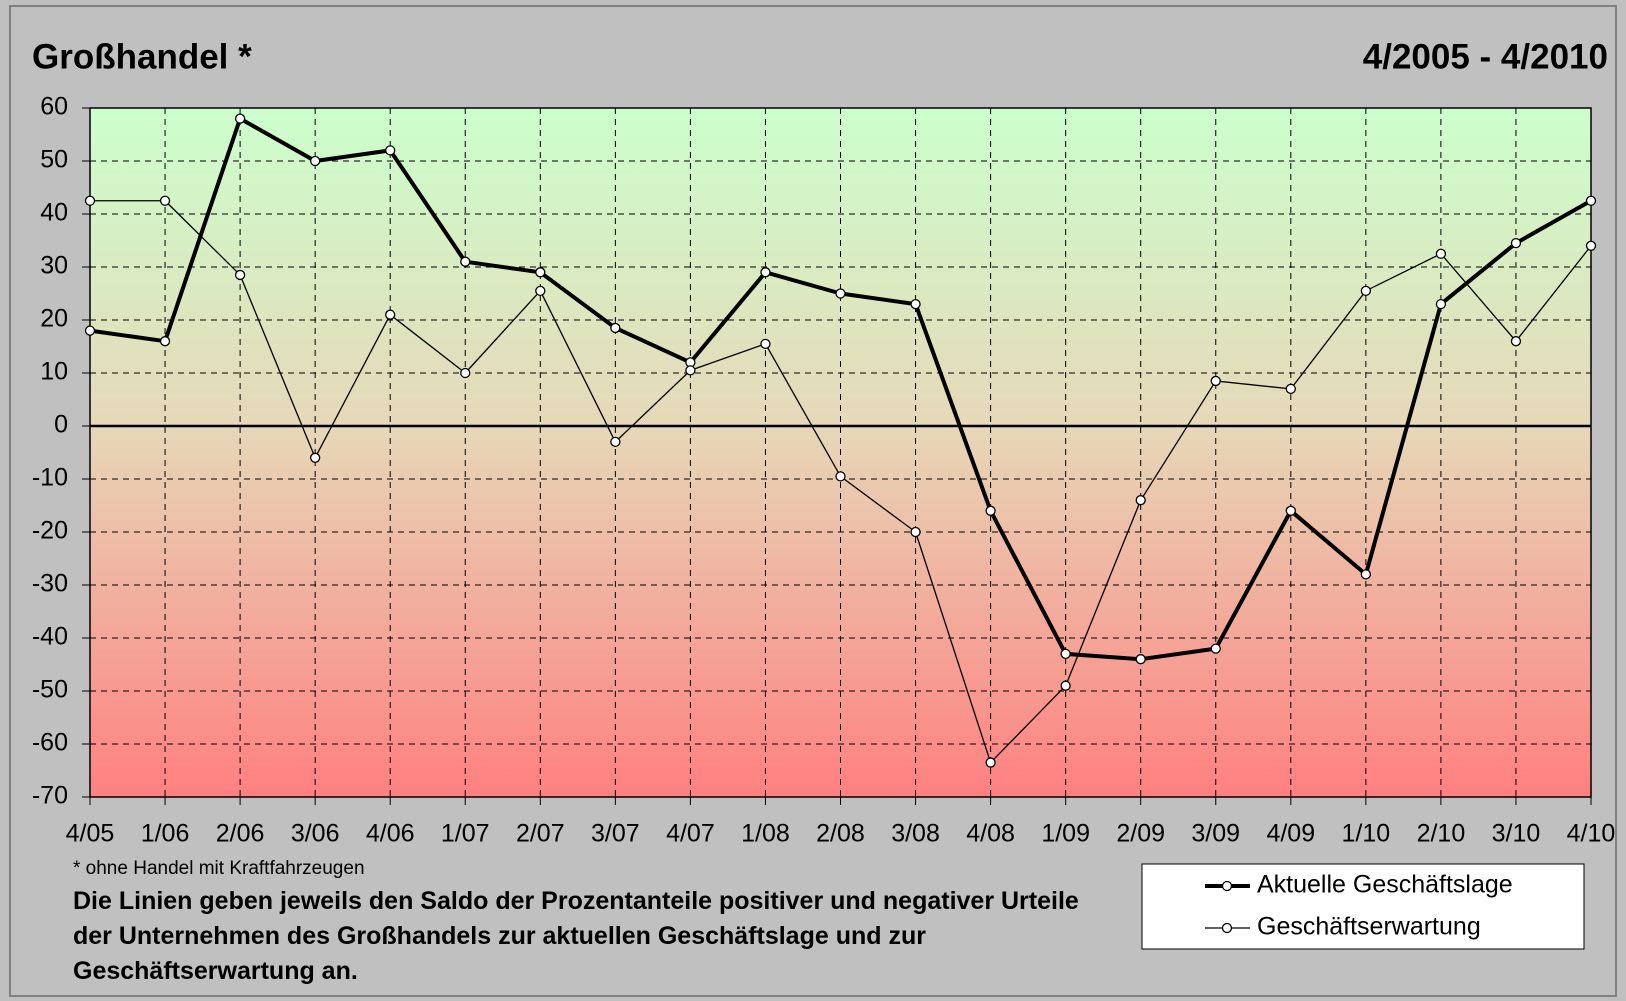  I want to click on y-tick-label: -70, so click(50, 796).